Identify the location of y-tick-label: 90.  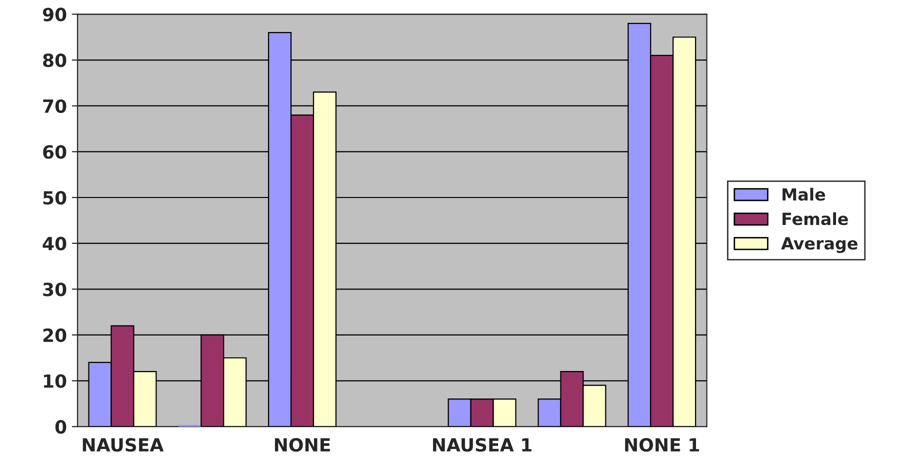
(54, 15).